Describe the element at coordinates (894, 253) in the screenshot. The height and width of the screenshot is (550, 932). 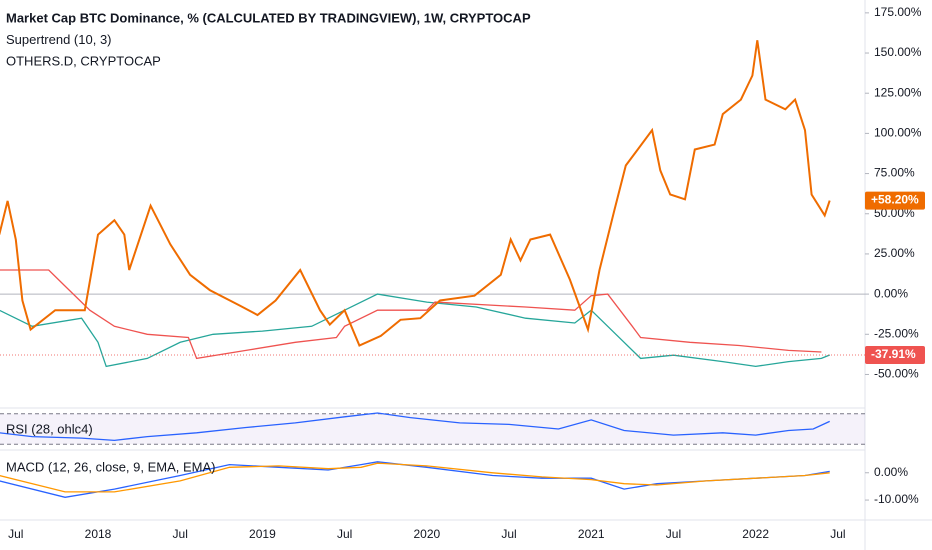
I see `y-tick-label: 25.00%` at that location.